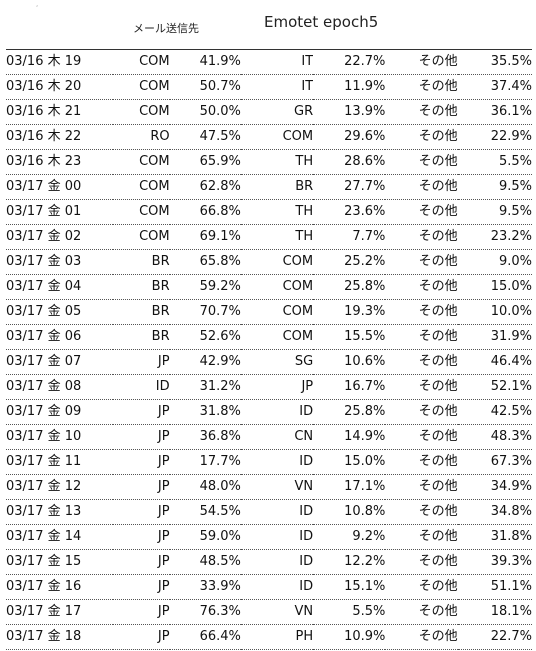 The image size is (536, 651). What do you see at coordinates (205, 412) in the screenshot?
I see `top-share-cell: 31.8%` at bounding box center [205, 412].